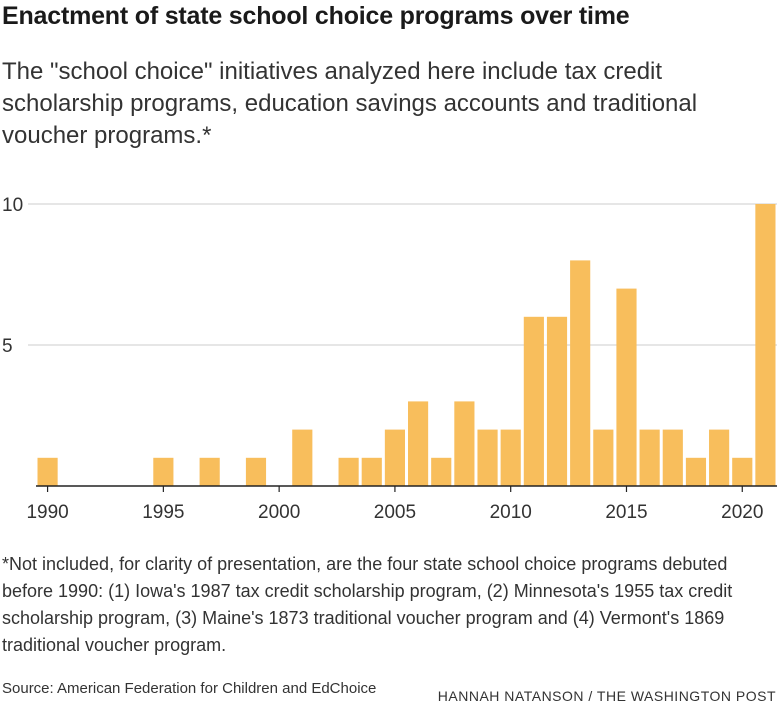 This screenshot has width=780, height=723. Describe the element at coordinates (649, 457) in the screenshot. I see `bar-2016` at that location.